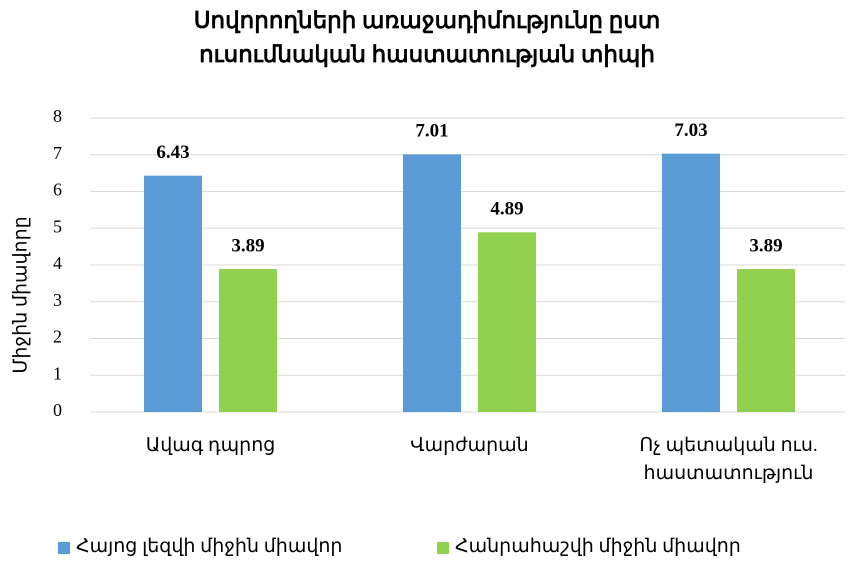 This screenshot has width=854, height=565. I want to click on legend-label: Հայոց լեզվի միջին միավոր, so click(209, 546).